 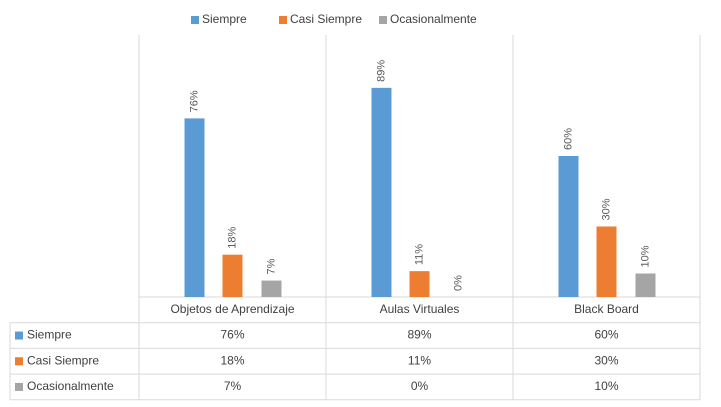 I want to click on data-label: 60%, so click(x=568, y=139).